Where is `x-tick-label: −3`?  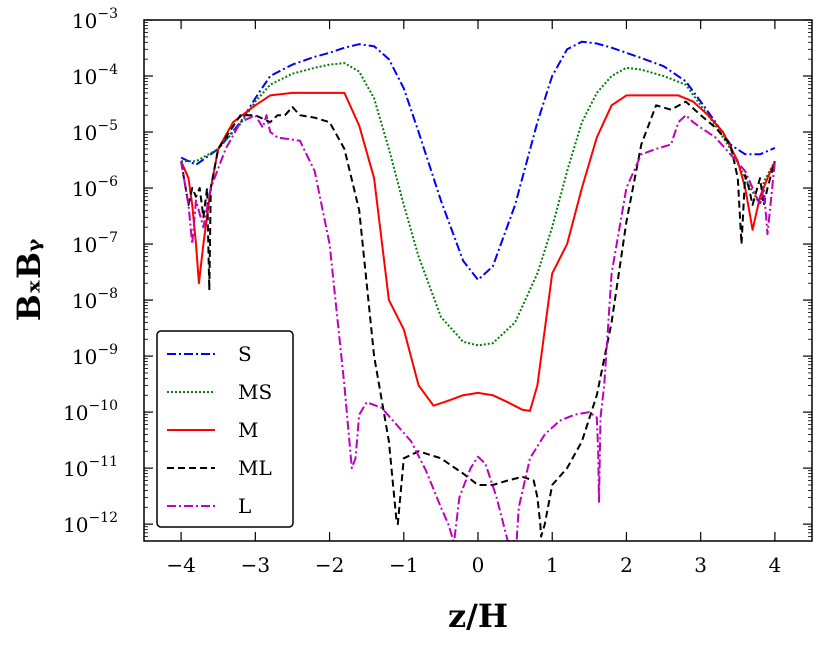 x-tick-label: −3 is located at coordinates (255, 565).